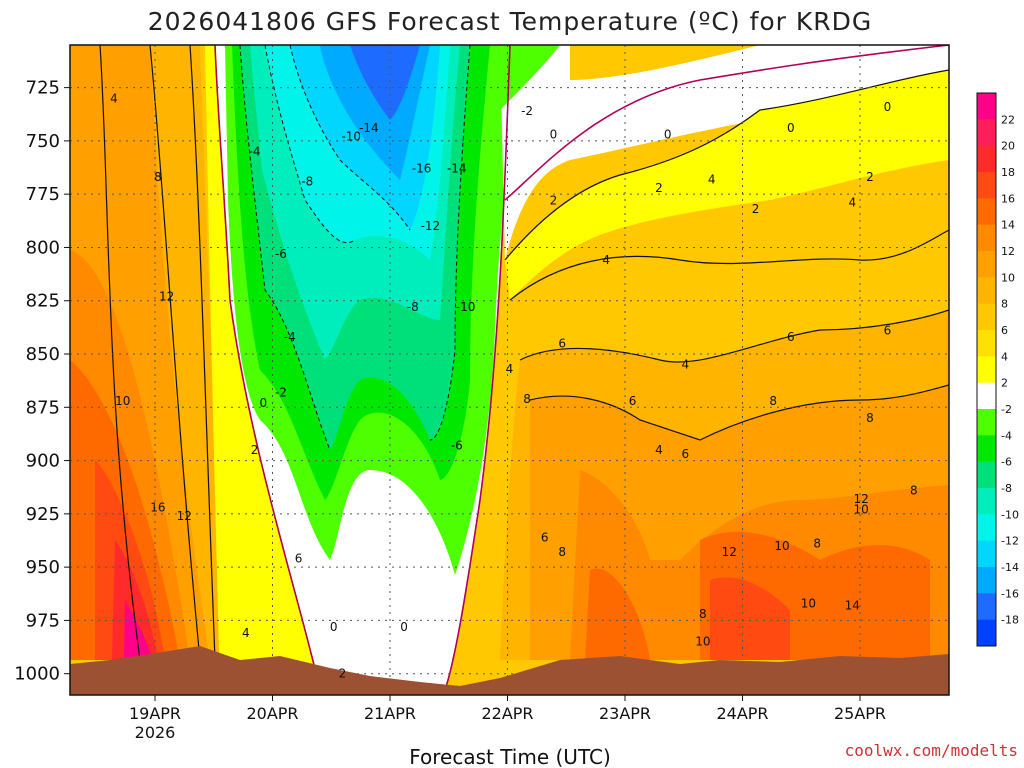  What do you see at coordinates (457, 446) in the screenshot?
I see `contour-label: -6` at bounding box center [457, 446].